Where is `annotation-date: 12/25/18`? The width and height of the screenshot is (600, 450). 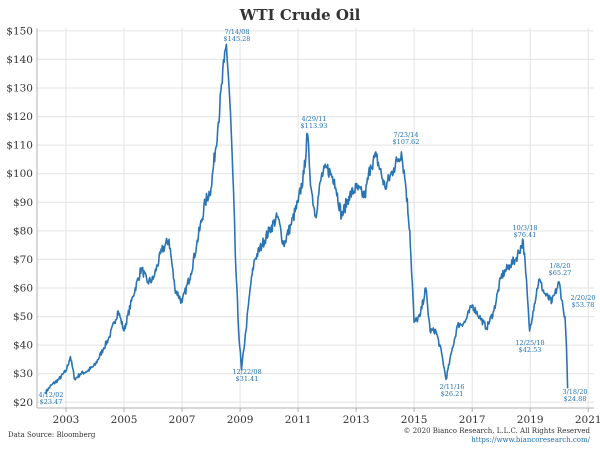
annotation-date: 12/25/18 is located at coordinates (529, 343).